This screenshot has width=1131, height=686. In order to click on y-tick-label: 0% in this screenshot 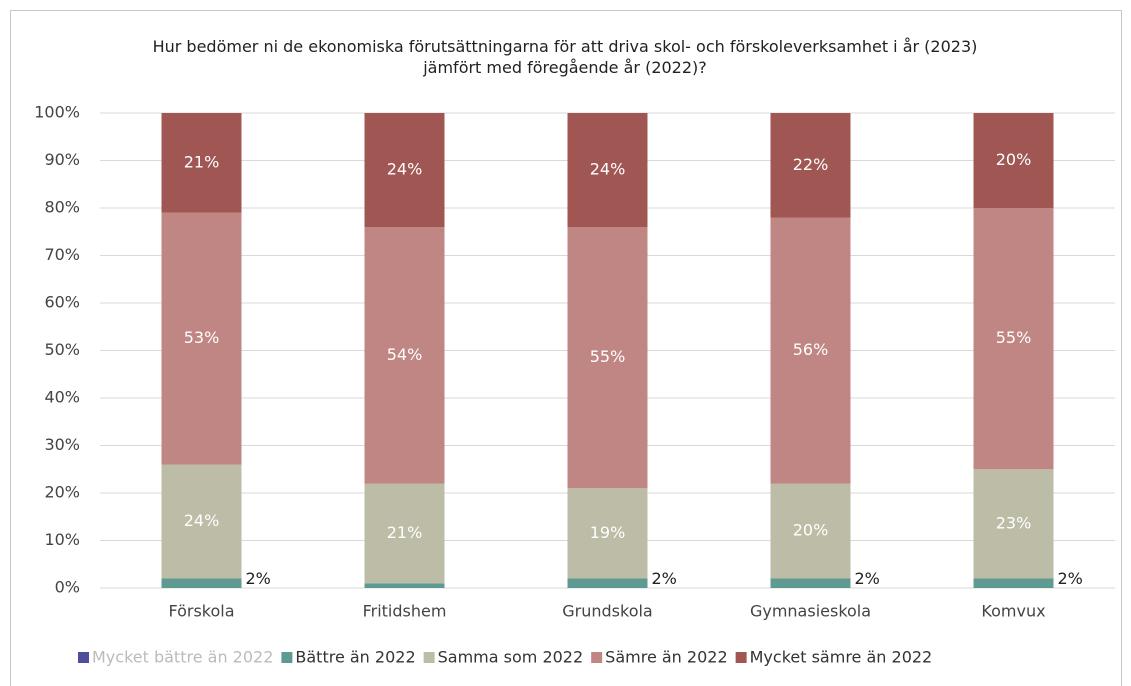, I will do `click(67, 587)`.